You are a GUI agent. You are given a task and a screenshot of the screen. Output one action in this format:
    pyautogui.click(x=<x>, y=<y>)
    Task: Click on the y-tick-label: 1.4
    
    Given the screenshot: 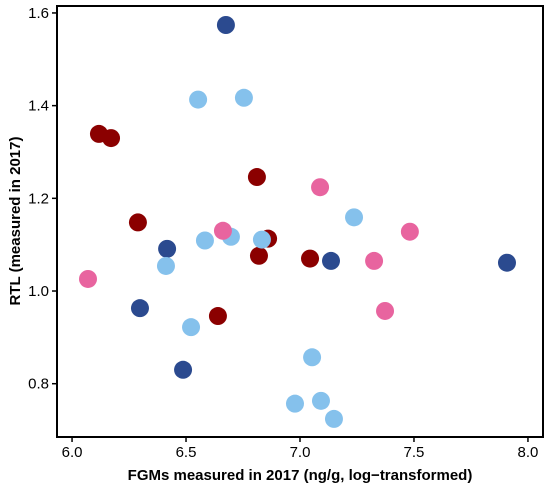 What is the action you would take?
    pyautogui.click(x=38, y=106)
    